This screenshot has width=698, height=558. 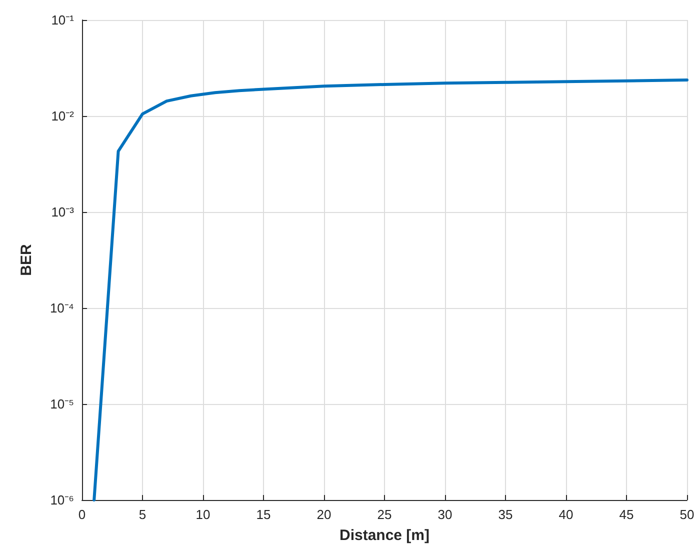 I want to click on x-tick-label: 35, so click(x=505, y=514).